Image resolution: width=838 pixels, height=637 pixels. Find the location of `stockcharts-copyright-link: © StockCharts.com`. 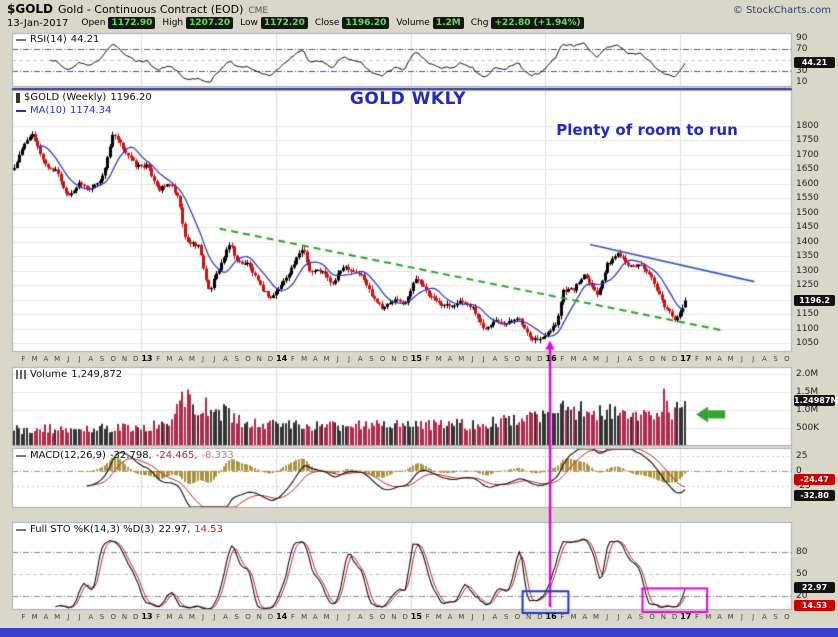

stockcharts-copyright-link: © StockCharts.com is located at coordinates (781, 10).